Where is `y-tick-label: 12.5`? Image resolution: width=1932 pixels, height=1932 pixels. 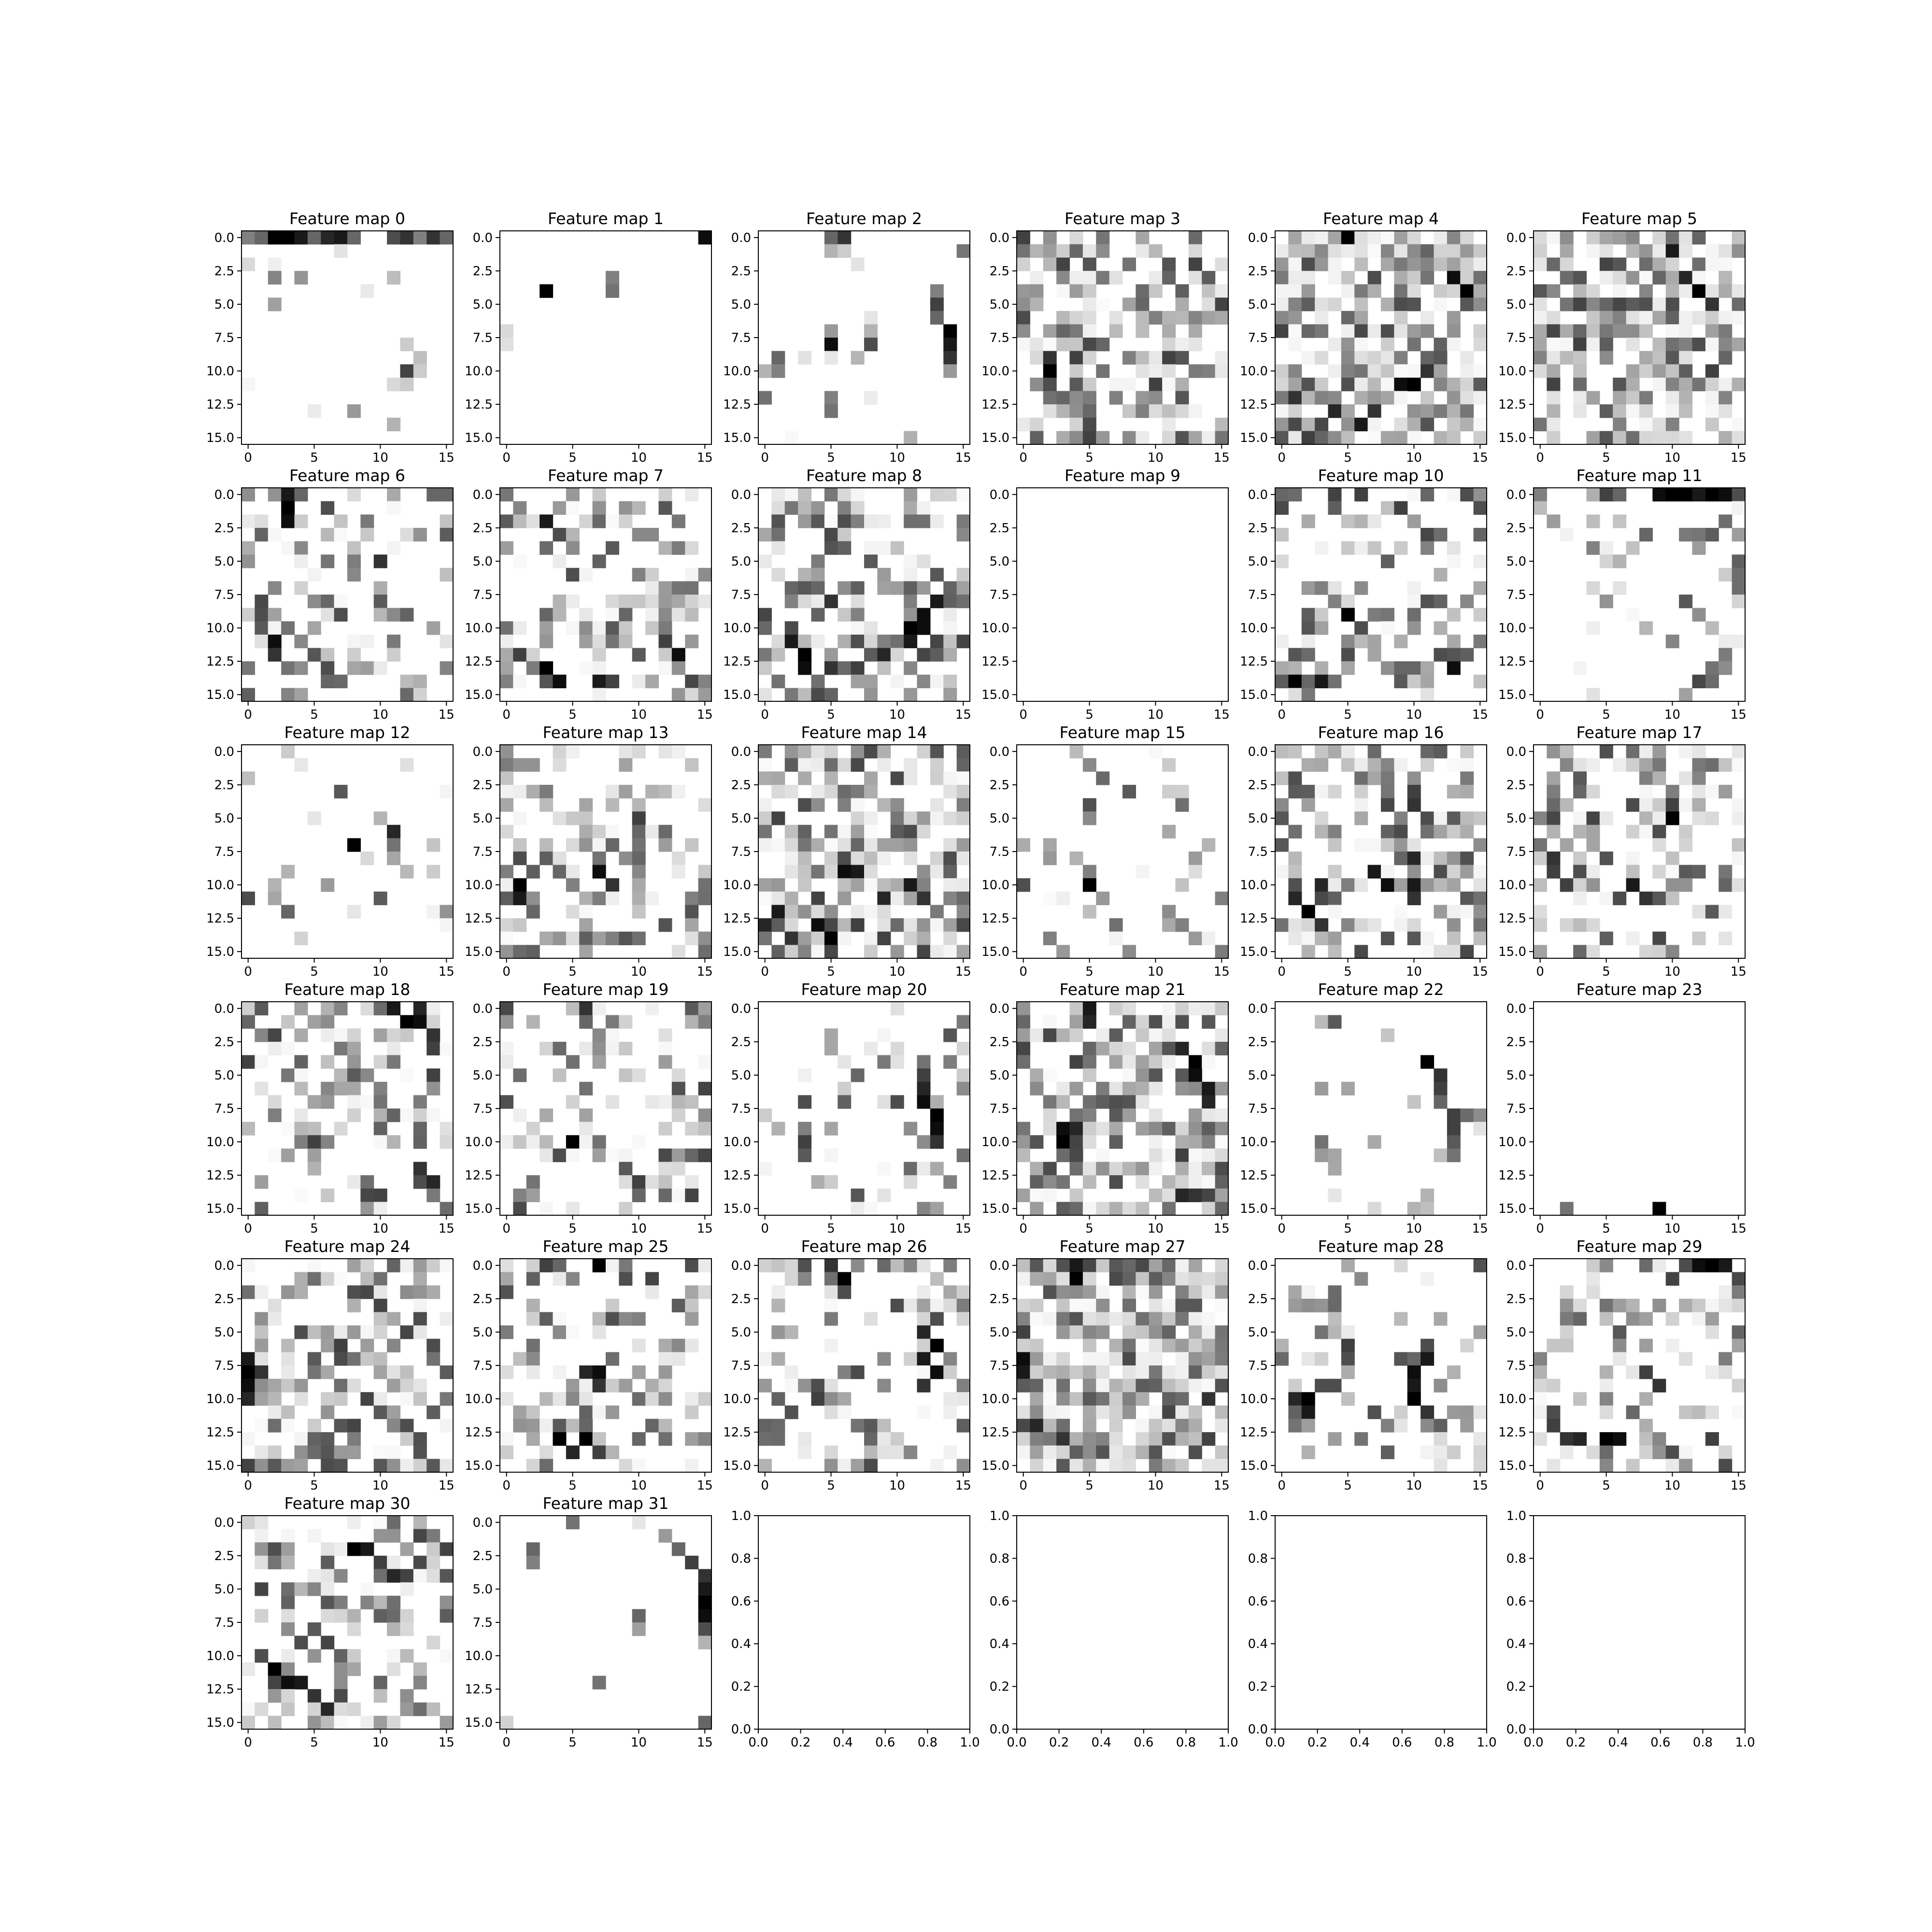
y-tick-label: 12.5 is located at coordinates (220, 1432).